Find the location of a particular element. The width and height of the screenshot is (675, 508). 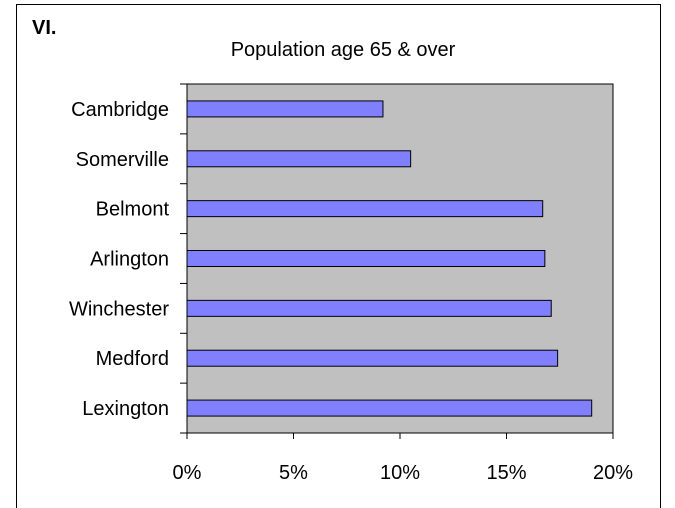

category-label-somerville: Somerville is located at coordinates (122, 160).